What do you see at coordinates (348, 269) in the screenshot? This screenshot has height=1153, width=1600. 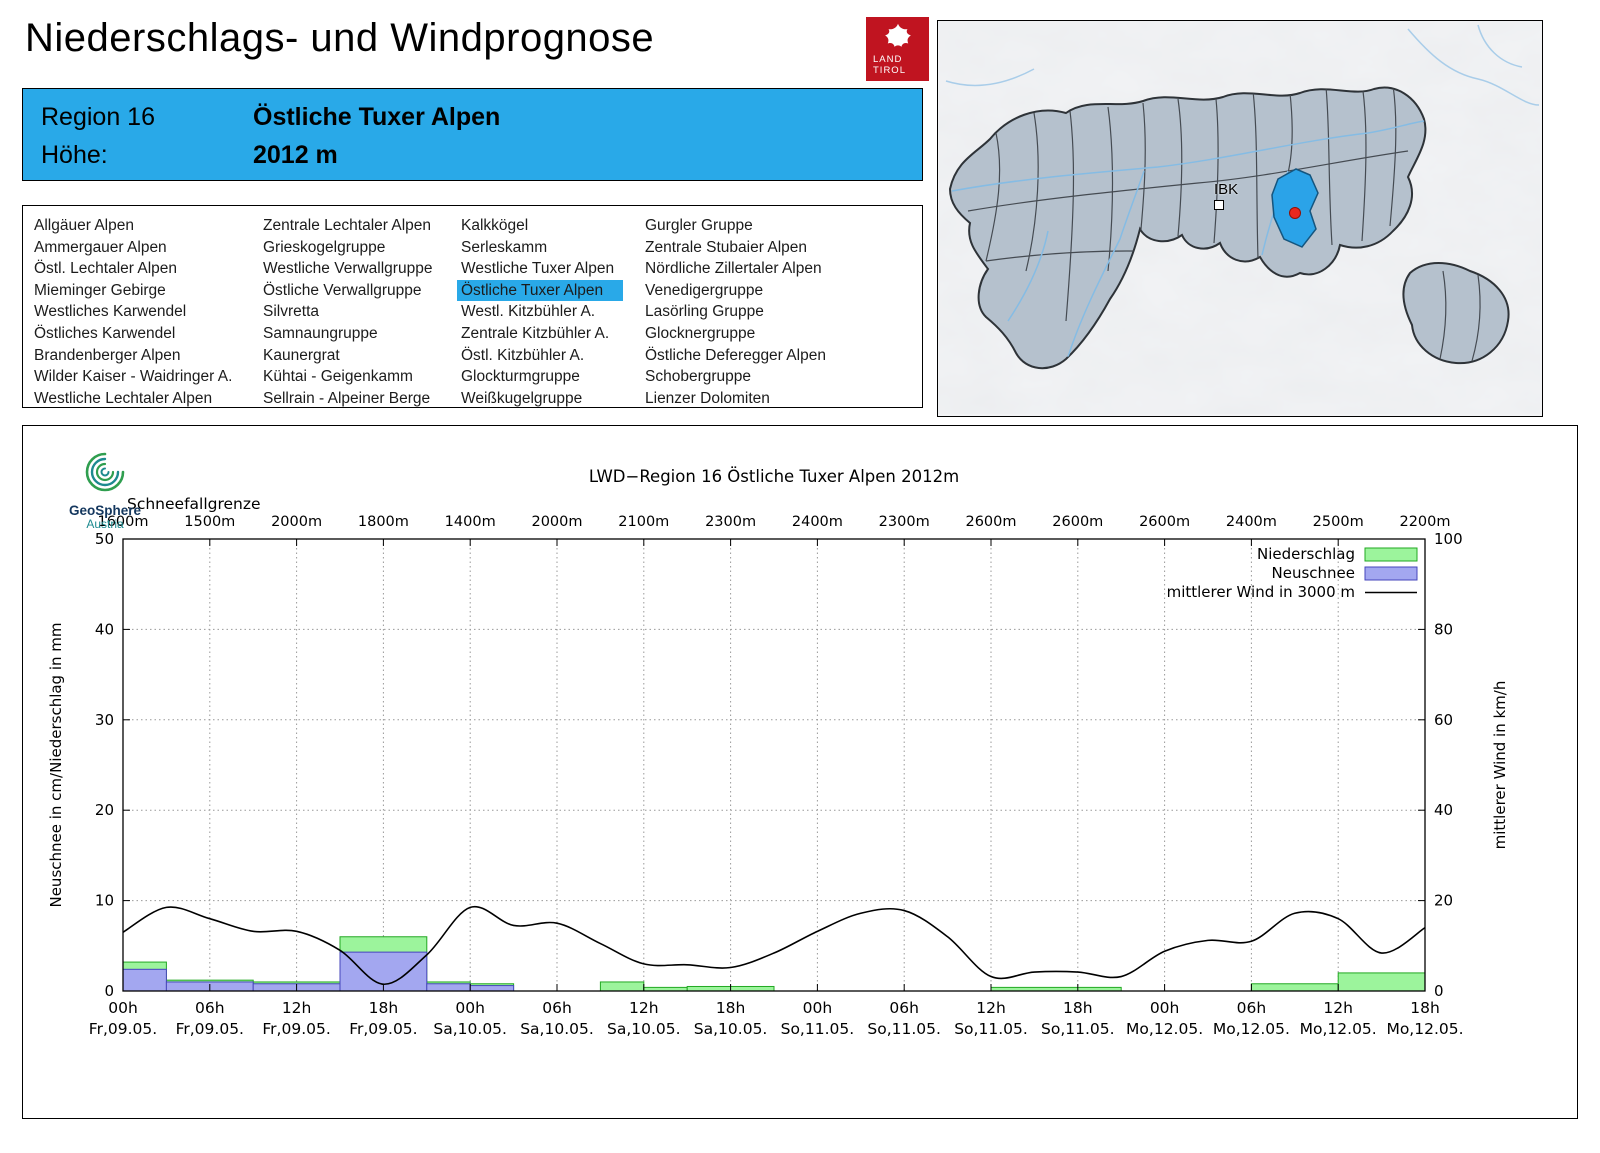 I see `region-item: Westliche Verwallgruppe` at bounding box center [348, 269].